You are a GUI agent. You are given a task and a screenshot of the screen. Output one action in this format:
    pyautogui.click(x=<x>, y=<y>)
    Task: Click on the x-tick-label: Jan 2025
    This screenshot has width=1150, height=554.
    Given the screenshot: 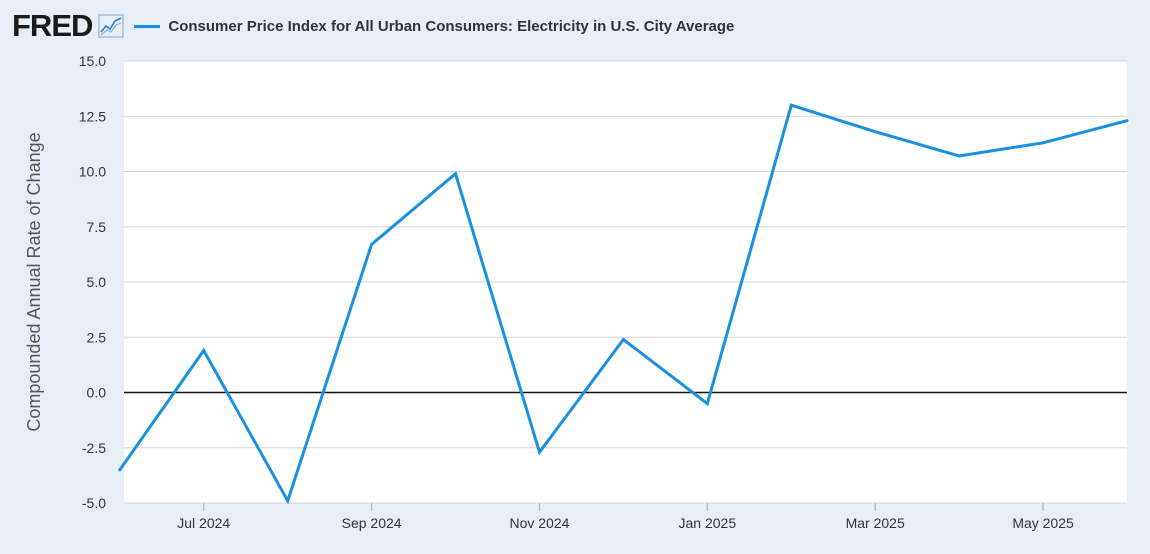 What is the action you would take?
    pyautogui.click(x=708, y=523)
    